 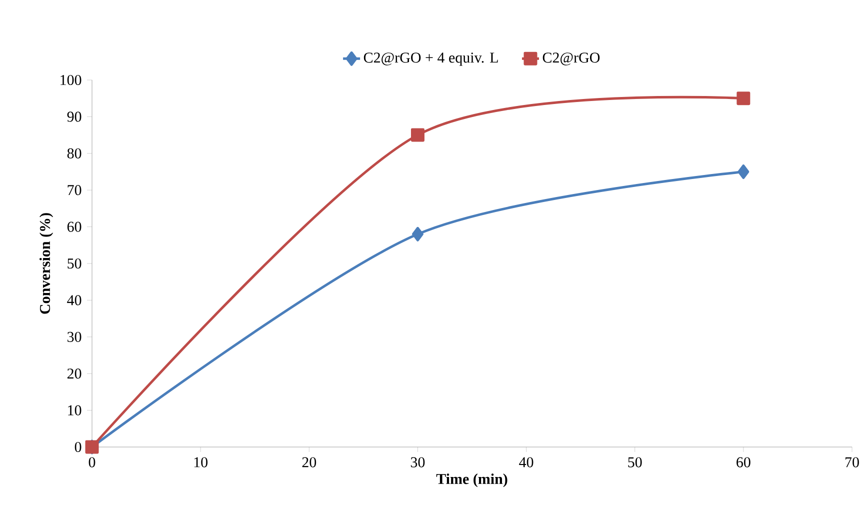 What do you see at coordinates (743, 462) in the screenshot?
I see `x-tick-label: 60` at bounding box center [743, 462].